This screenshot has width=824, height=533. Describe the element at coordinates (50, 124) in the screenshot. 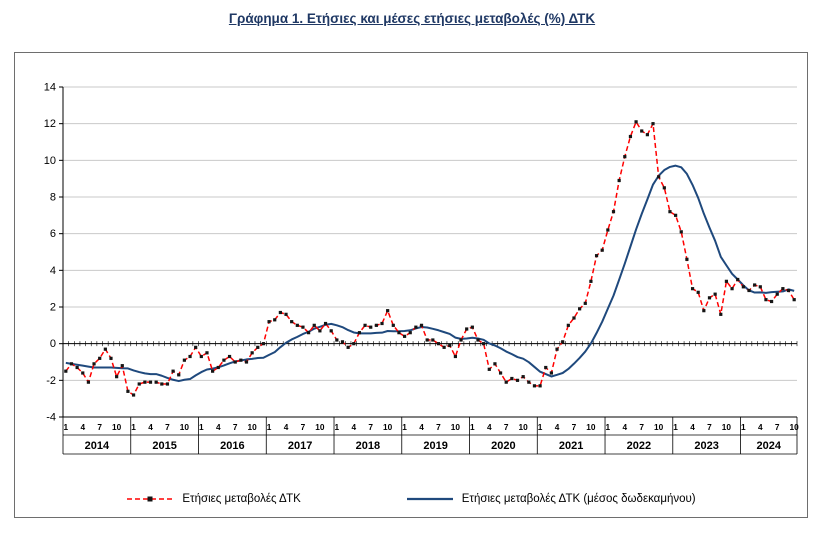

I see `svg-text: 12` at that location.